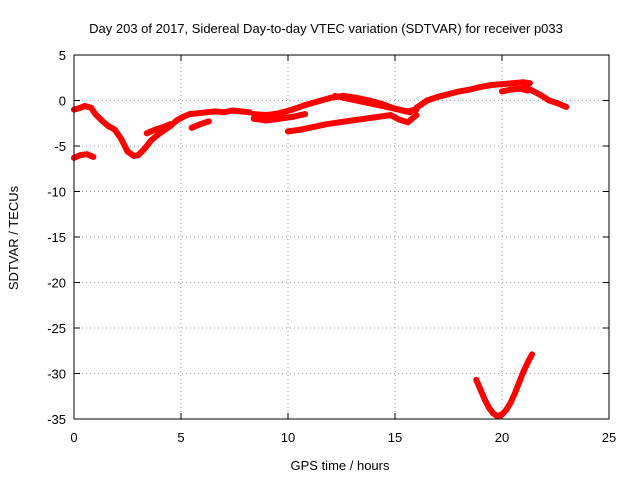 Image resolution: width=640 pixels, height=480 pixels. I want to click on y-tick-label: -30, so click(56, 374).